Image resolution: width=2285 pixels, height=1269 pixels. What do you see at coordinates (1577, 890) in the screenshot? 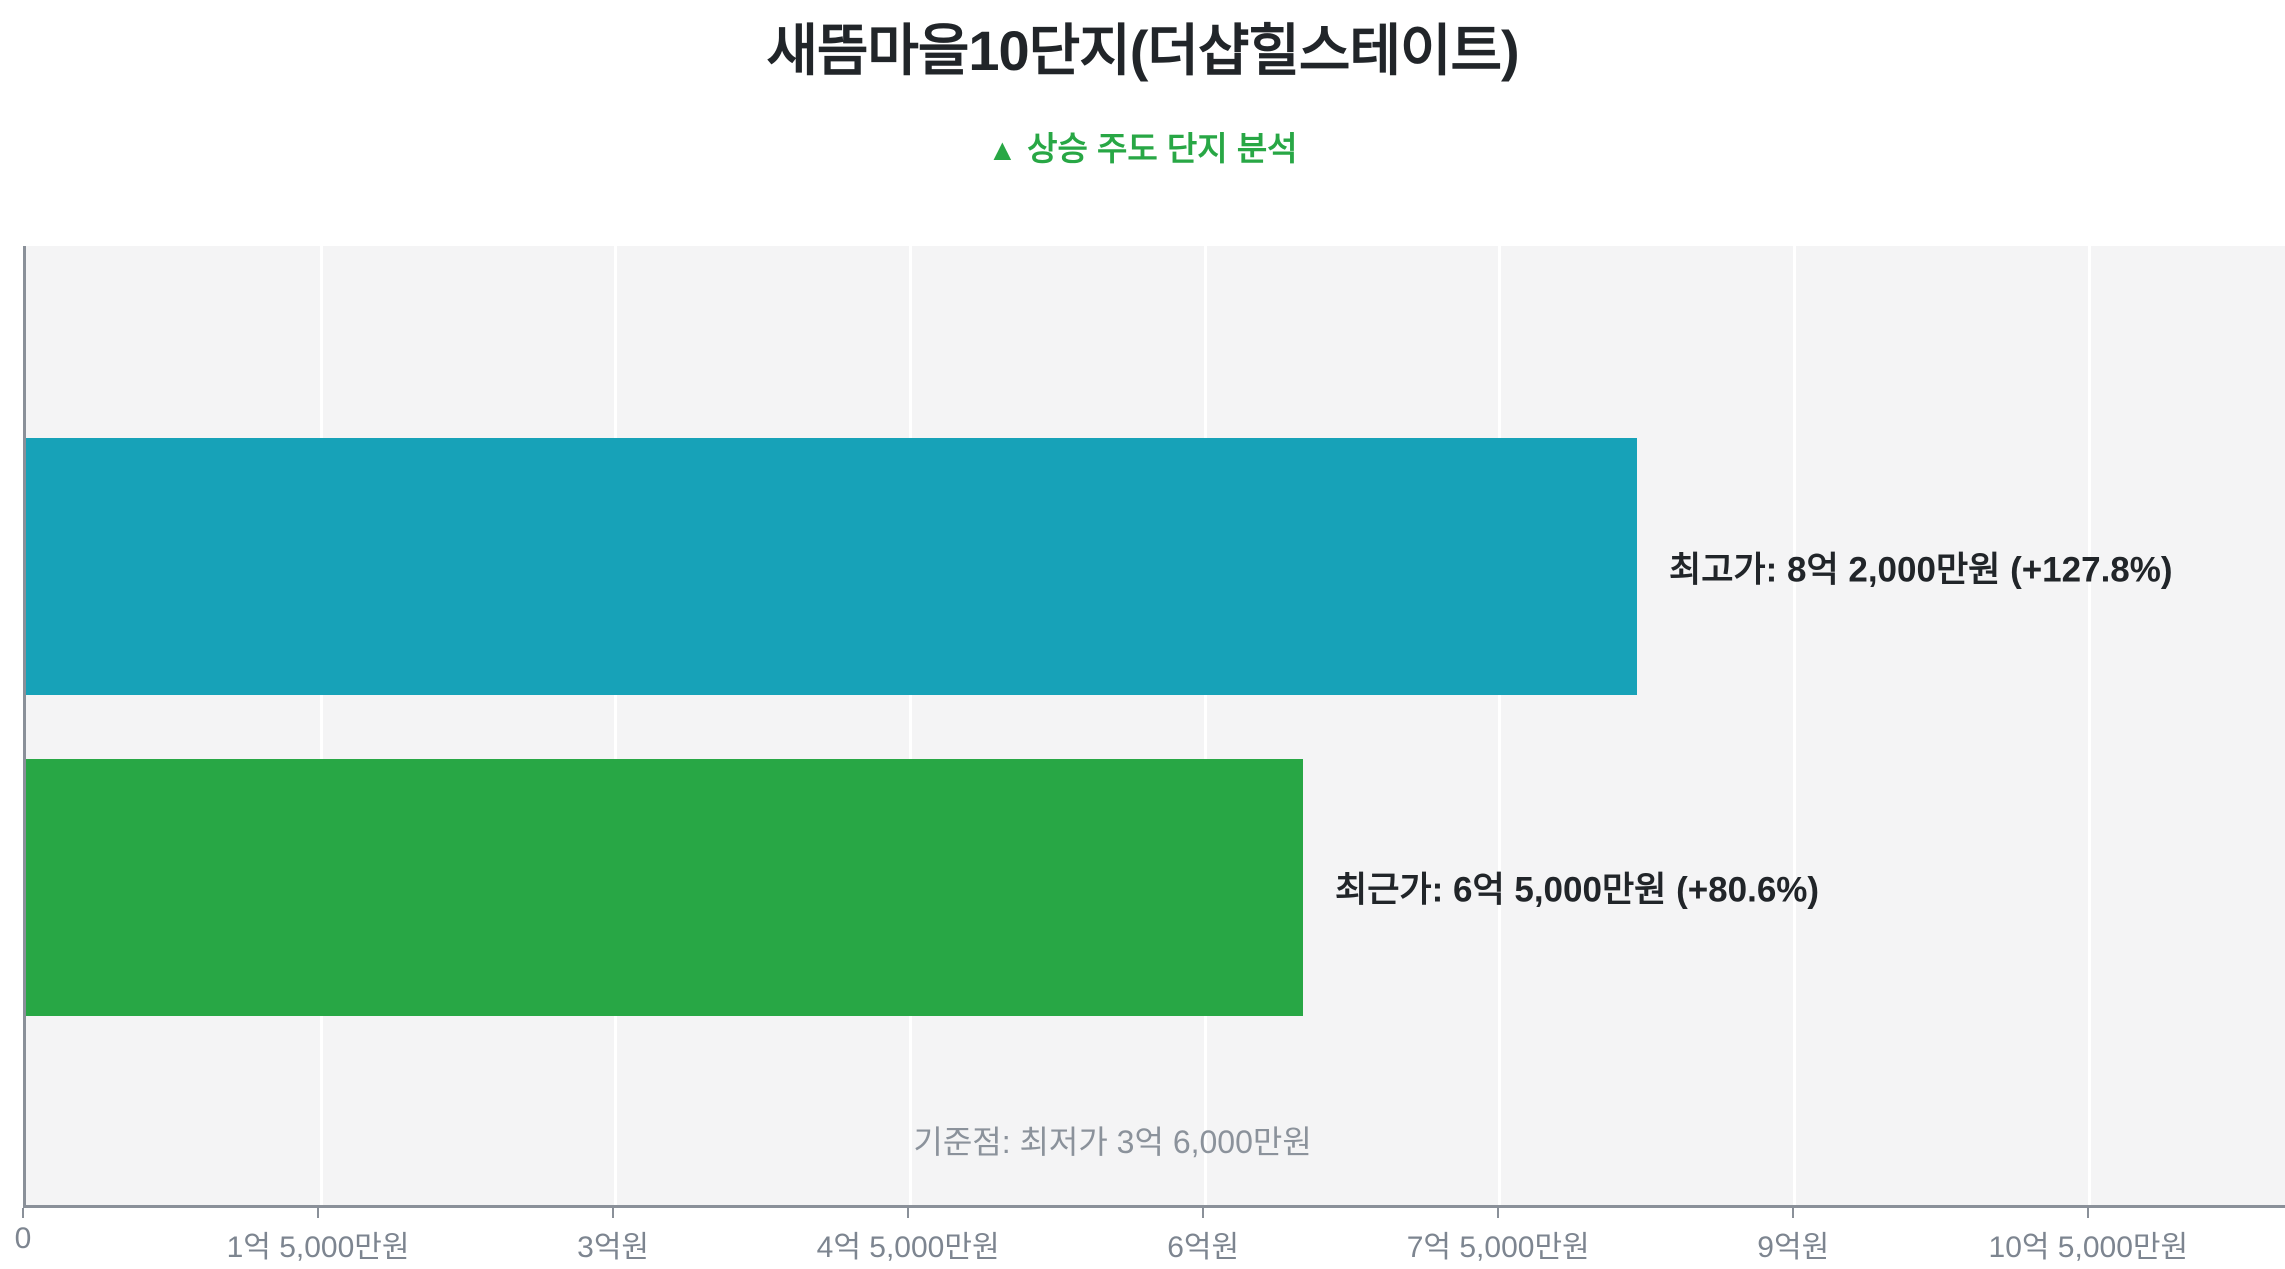
I see `bar-label-recent-price: 최근가: 6억 5,000만원 (+80.6%)` at bounding box center [1577, 890].